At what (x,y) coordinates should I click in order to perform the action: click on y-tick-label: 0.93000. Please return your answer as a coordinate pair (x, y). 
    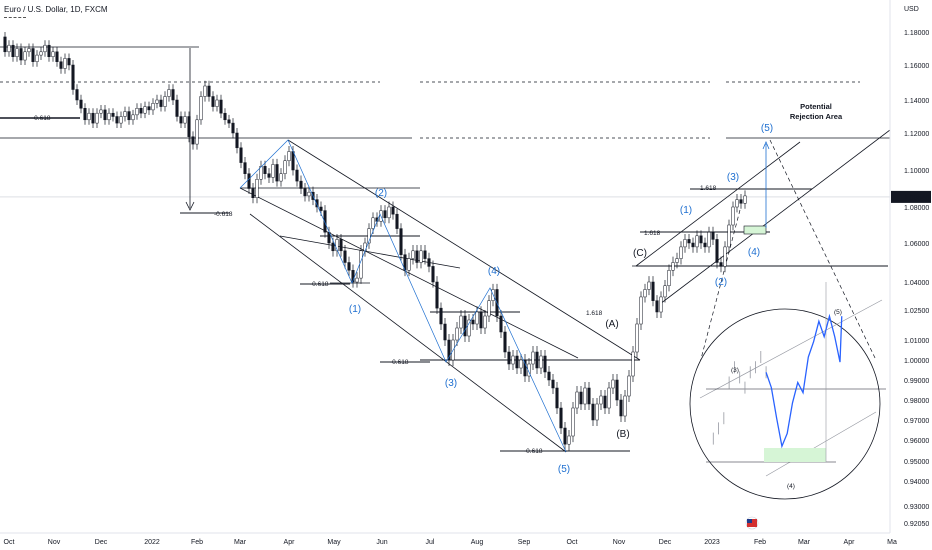
    Looking at the image, I should click on (916, 507).